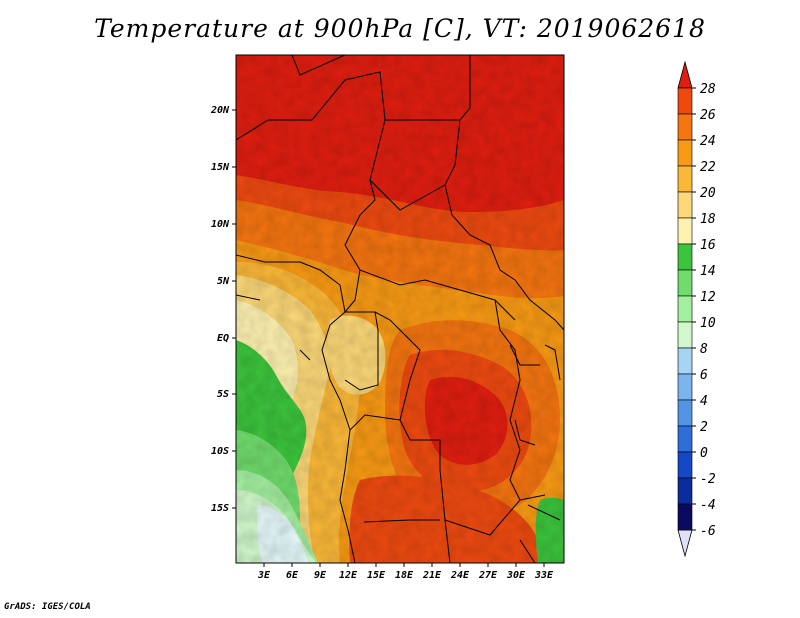 This screenshot has width=800, height=618. I want to click on lon-tick-label: 6E, so click(292, 575).